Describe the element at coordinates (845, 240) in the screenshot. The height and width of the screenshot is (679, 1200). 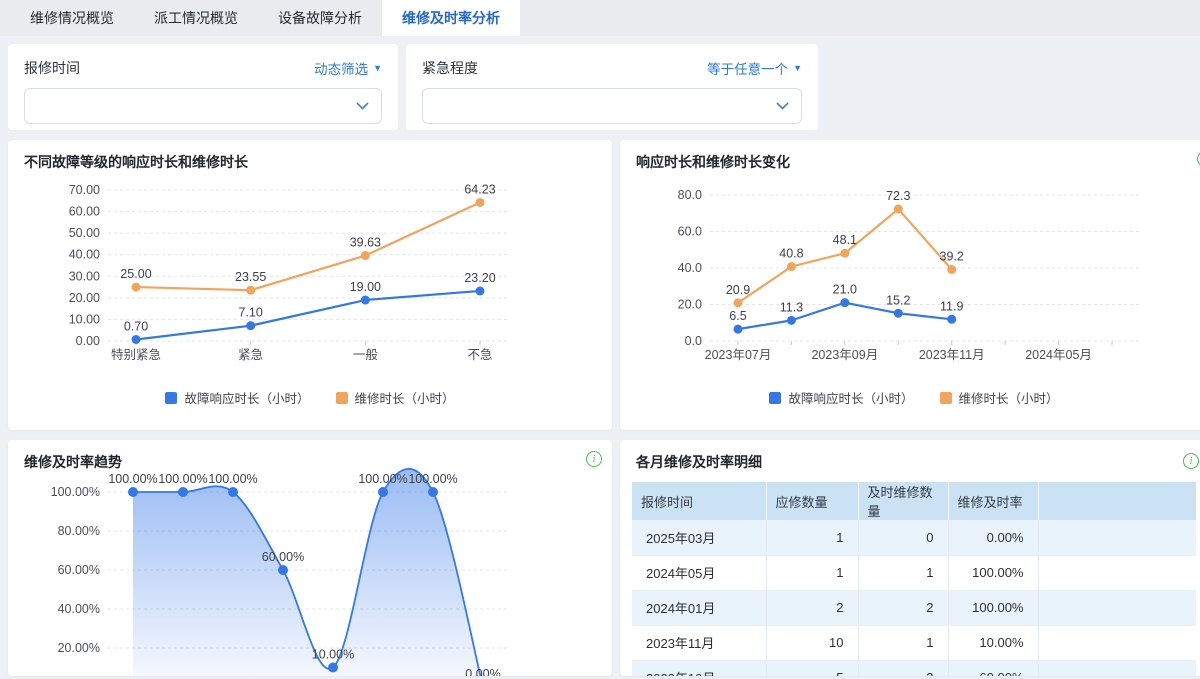
I see `chart-text: 48.1` at that location.